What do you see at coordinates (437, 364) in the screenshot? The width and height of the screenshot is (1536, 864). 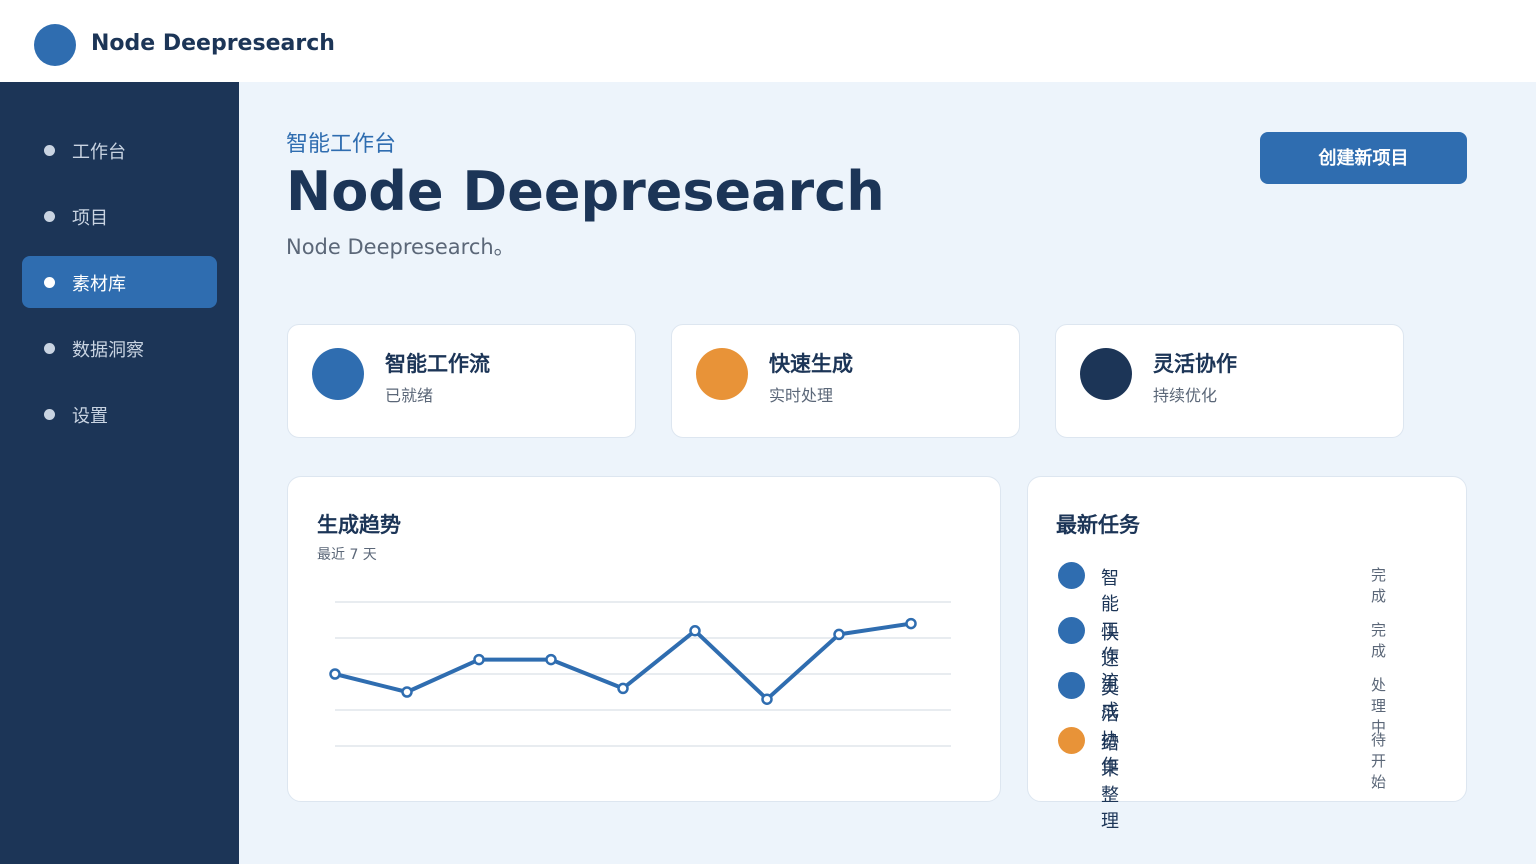 I see `card-title: 智能工作流` at bounding box center [437, 364].